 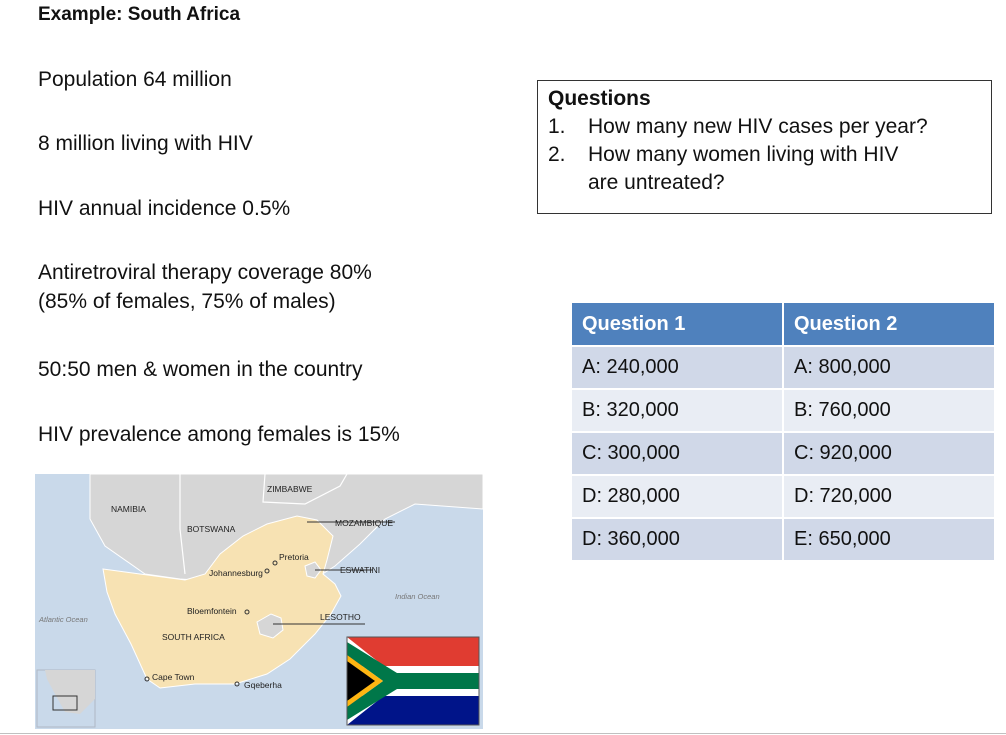 What do you see at coordinates (212, 611) in the screenshot?
I see `label-bloemfontein: Bloemfontein` at bounding box center [212, 611].